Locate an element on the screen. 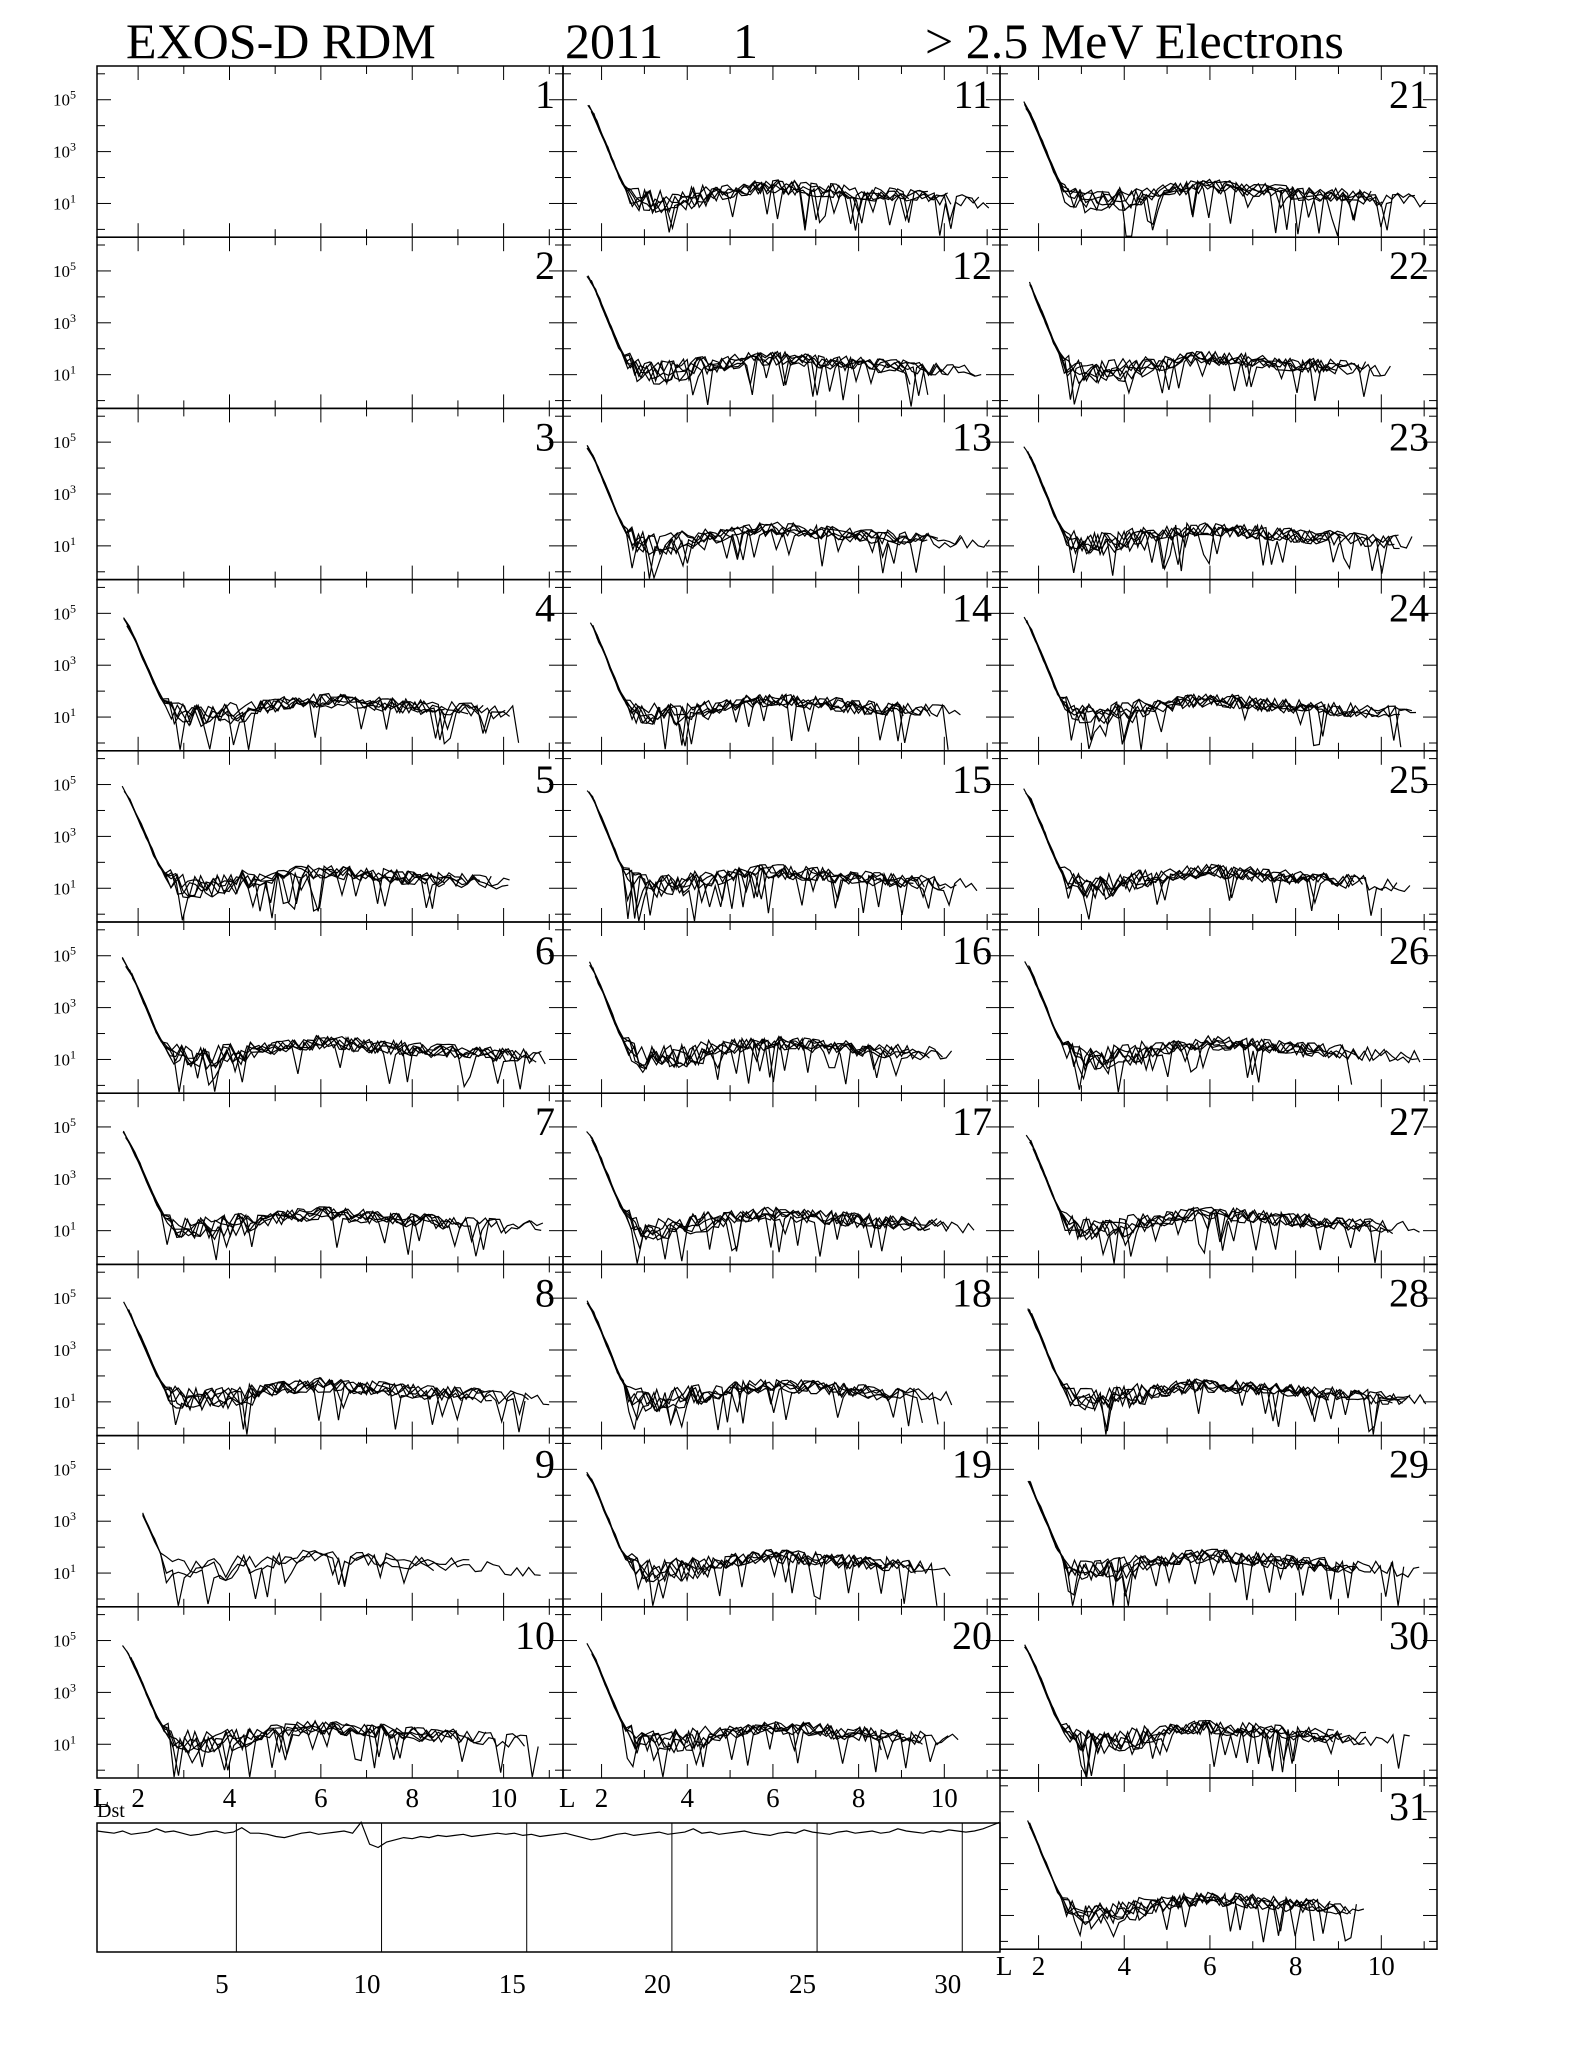 The height and width of the screenshot is (2046, 1581). day-number: 1 is located at coordinates (545, 94).